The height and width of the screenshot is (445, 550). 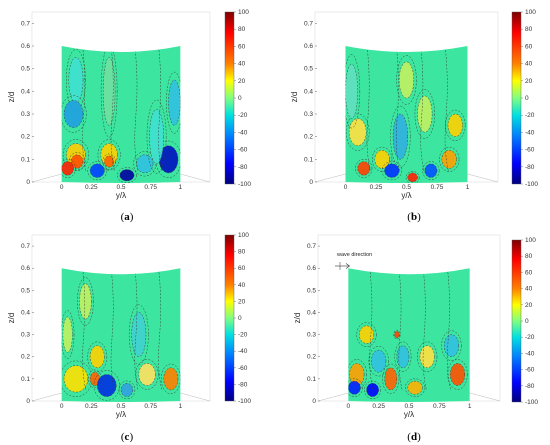 I want to click on y-tick-label: 0, so click(x=28, y=401).